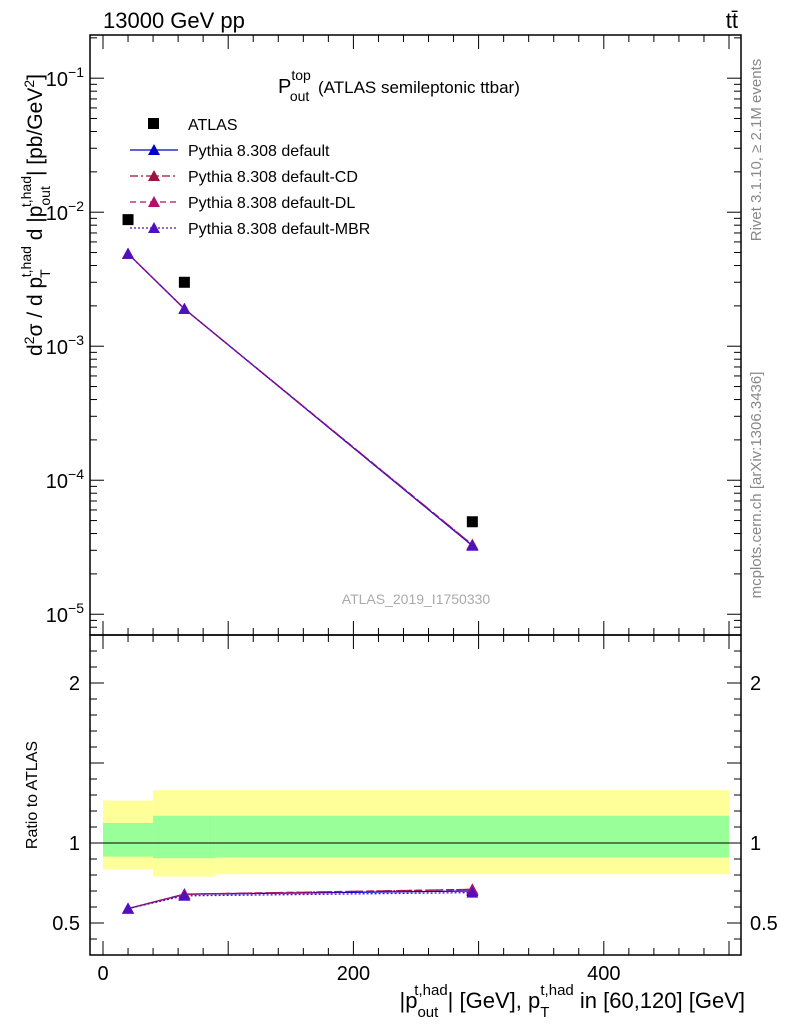 The height and width of the screenshot is (1024, 786). What do you see at coordinates (273, 177) in the screenshot?
I see `legend-label-2: Pythia 8.308 default-CD` at bounding box center [273, 177].